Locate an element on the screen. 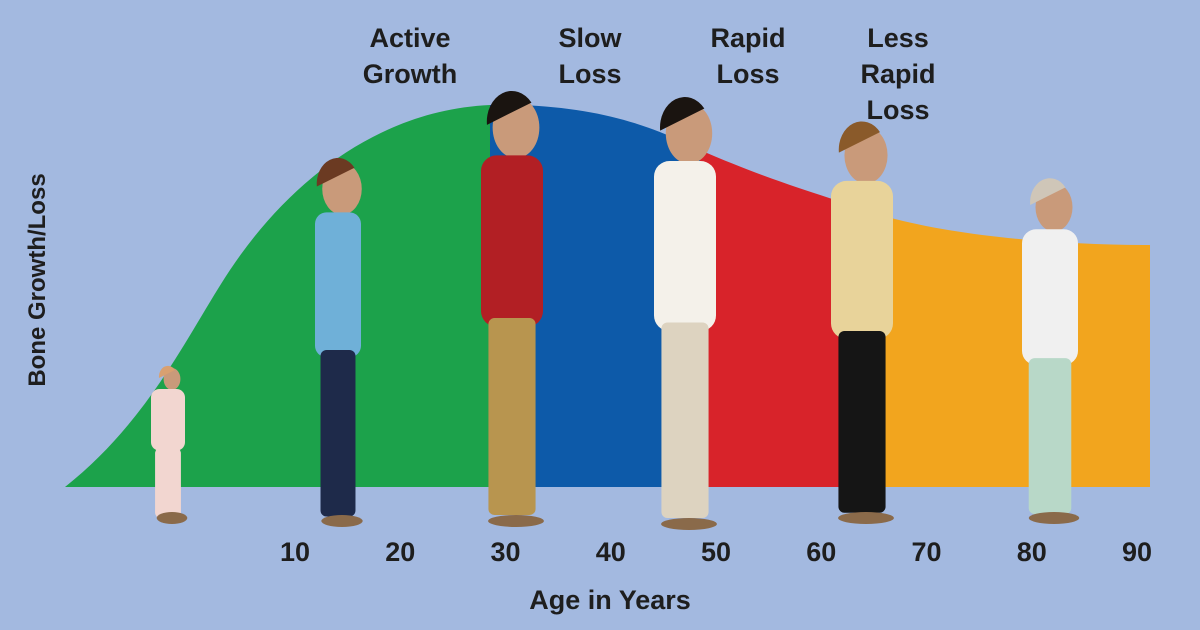  x-tick-label: 30 is located at coordinates (505, 552).